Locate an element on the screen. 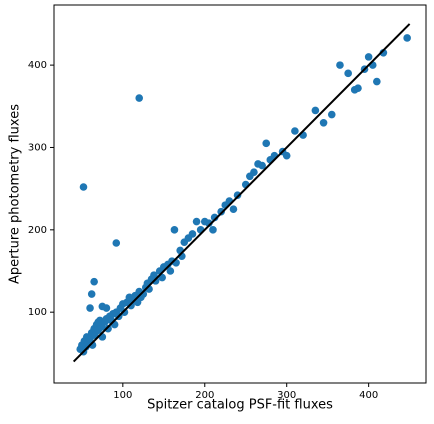 The height and width of the screenshot is (424, 434). x-tick-label: 200 is located at coordinates (204, 395).